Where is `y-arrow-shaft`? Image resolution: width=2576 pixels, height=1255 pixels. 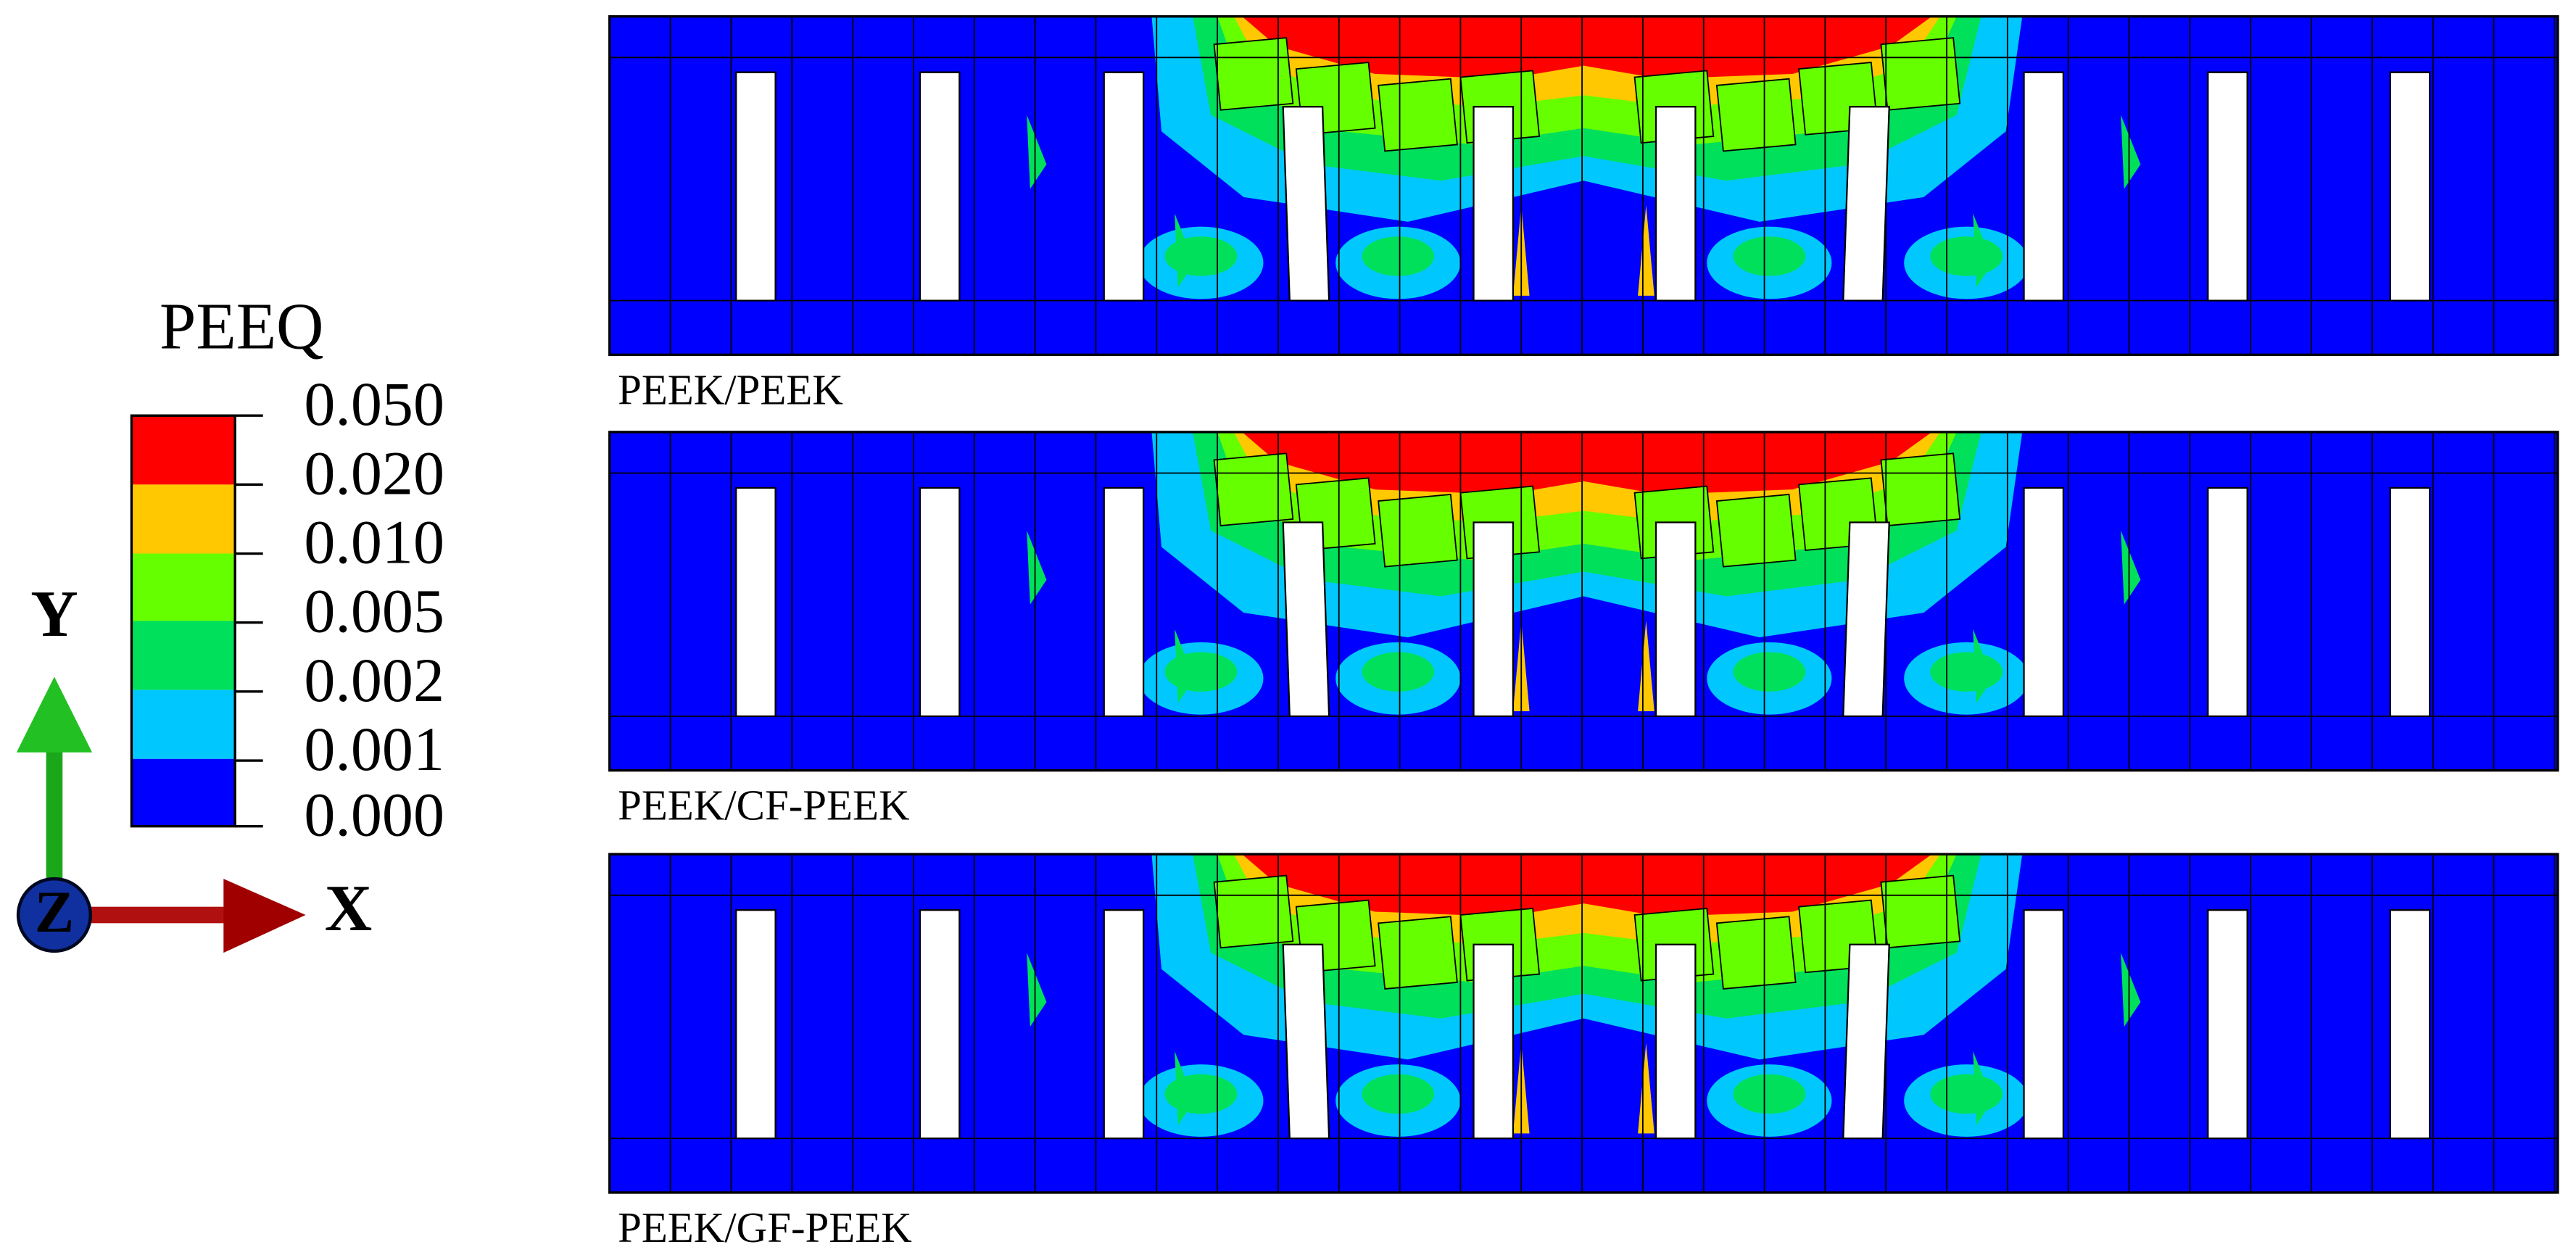
y-arrow-shaft is located at coordinates (55, 821).